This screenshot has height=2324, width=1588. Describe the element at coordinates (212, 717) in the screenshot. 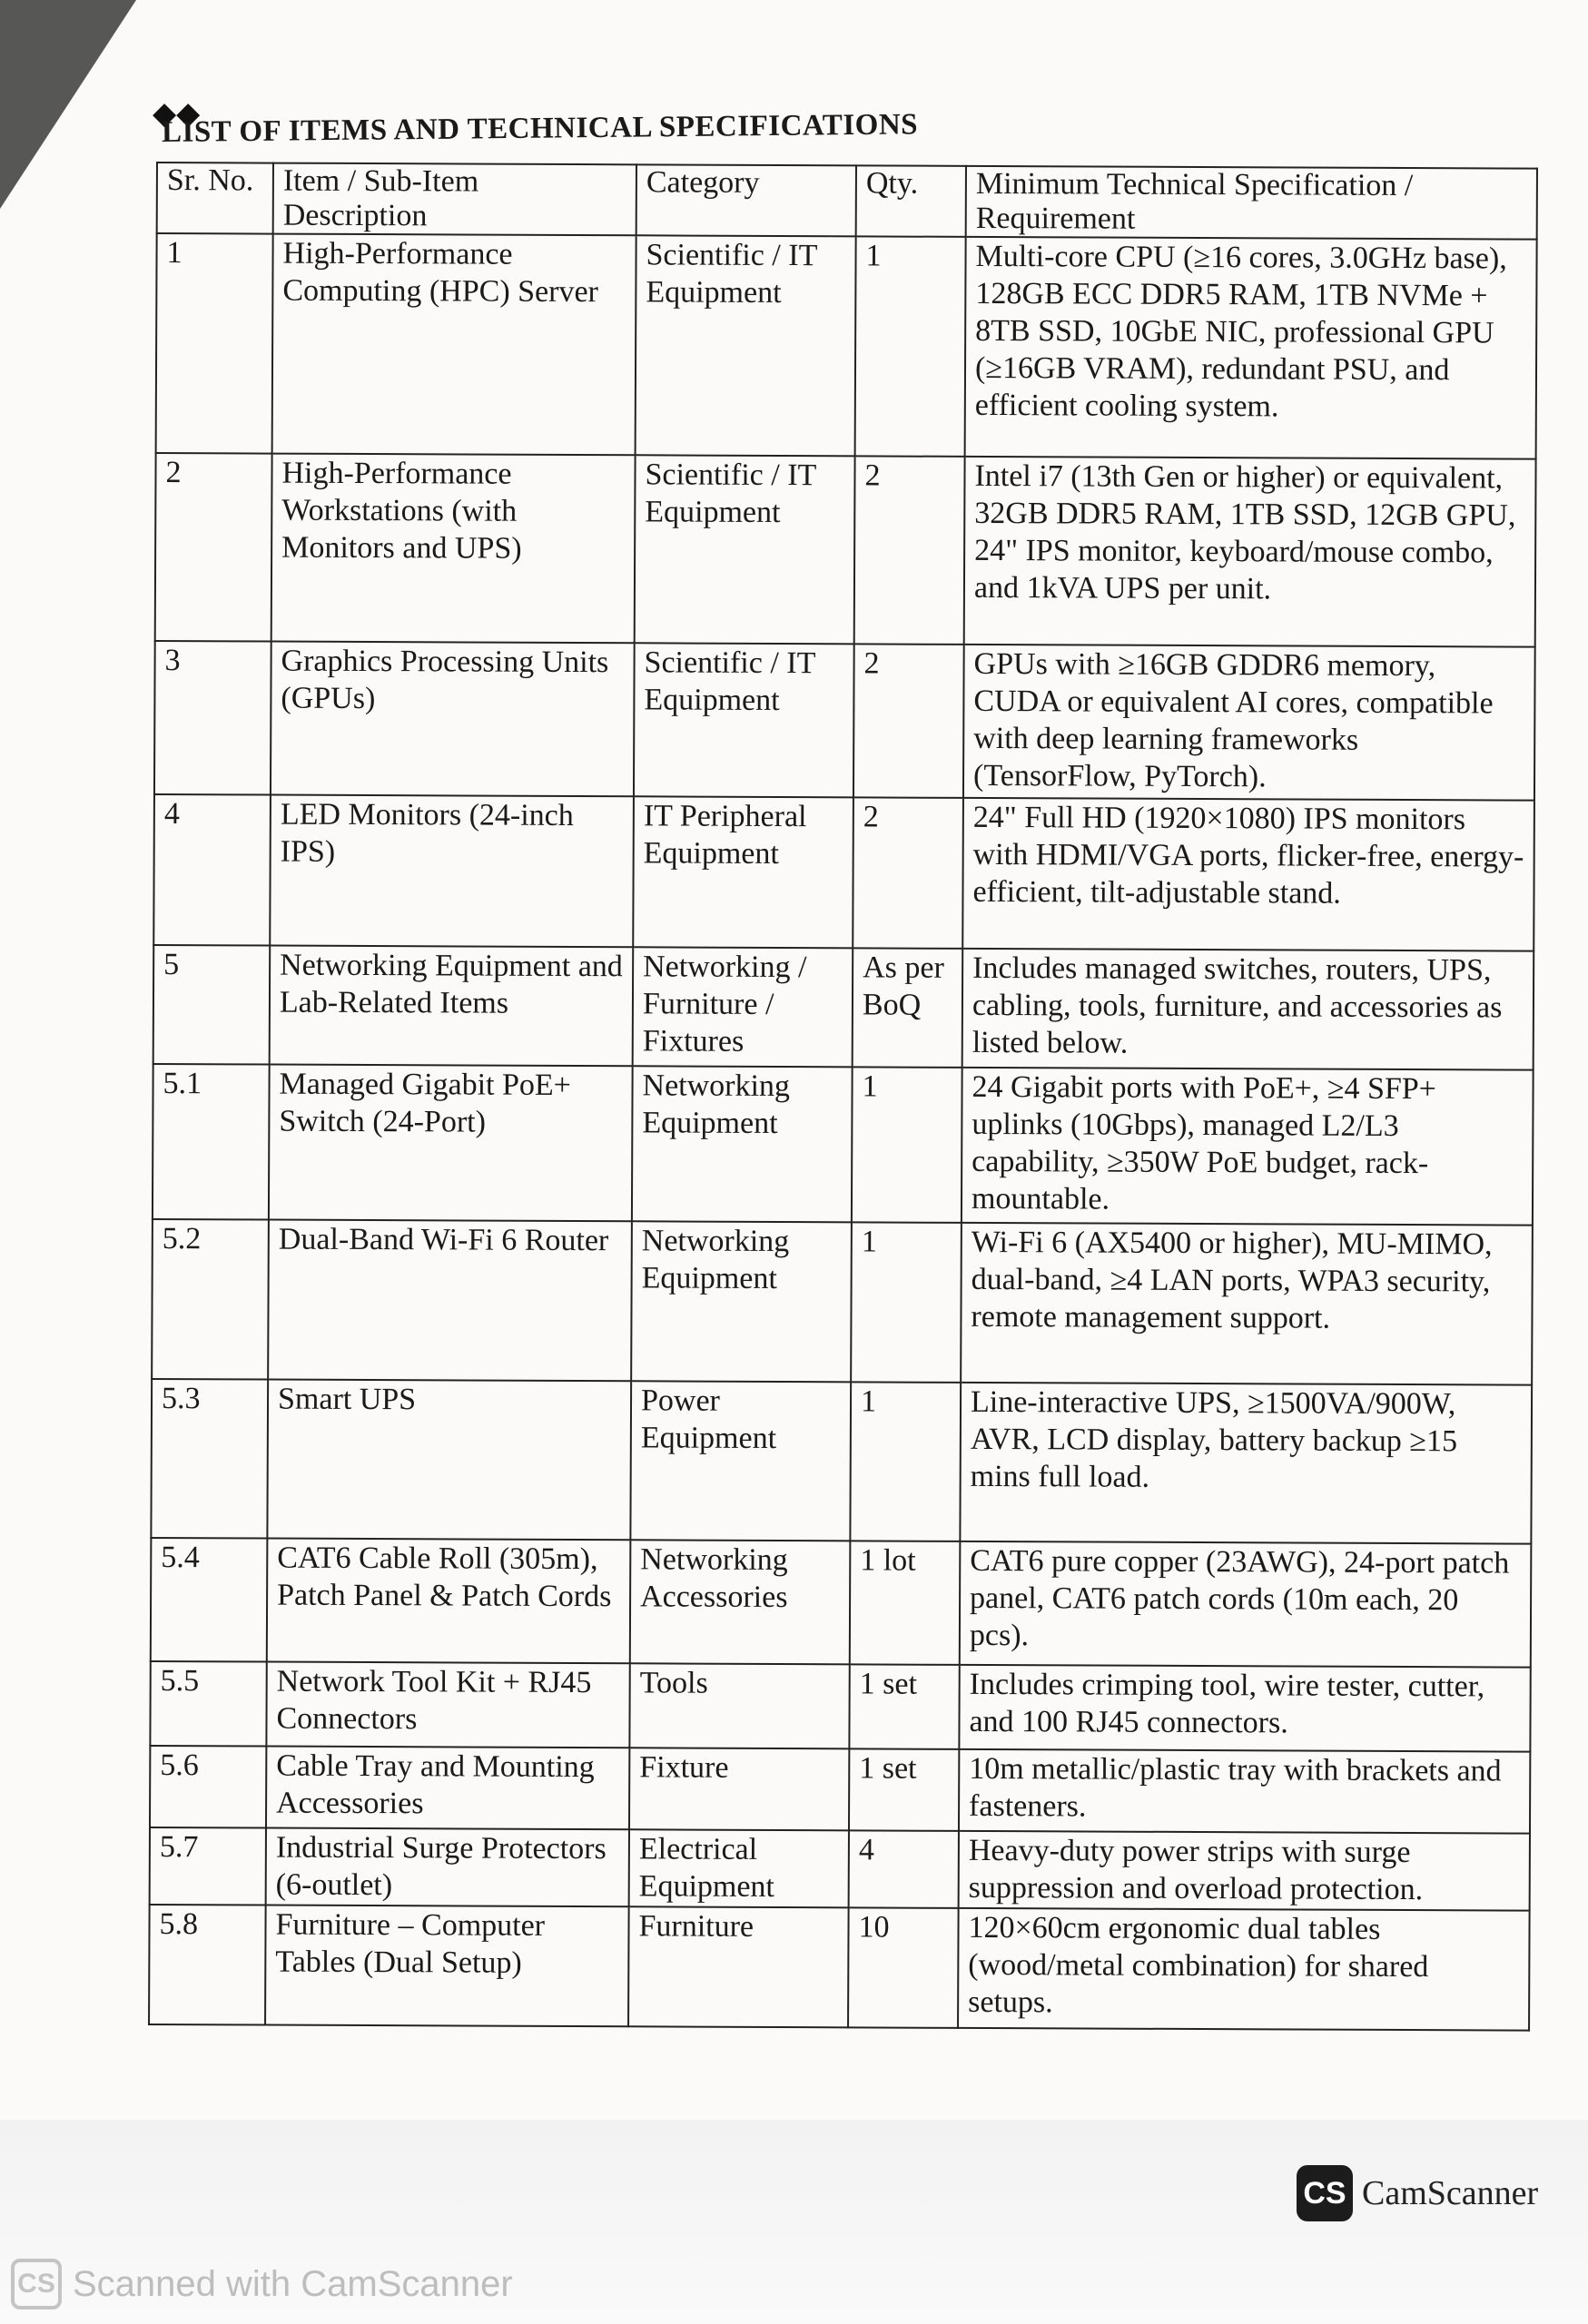

I see `cell-sr-no: 3` at that location.